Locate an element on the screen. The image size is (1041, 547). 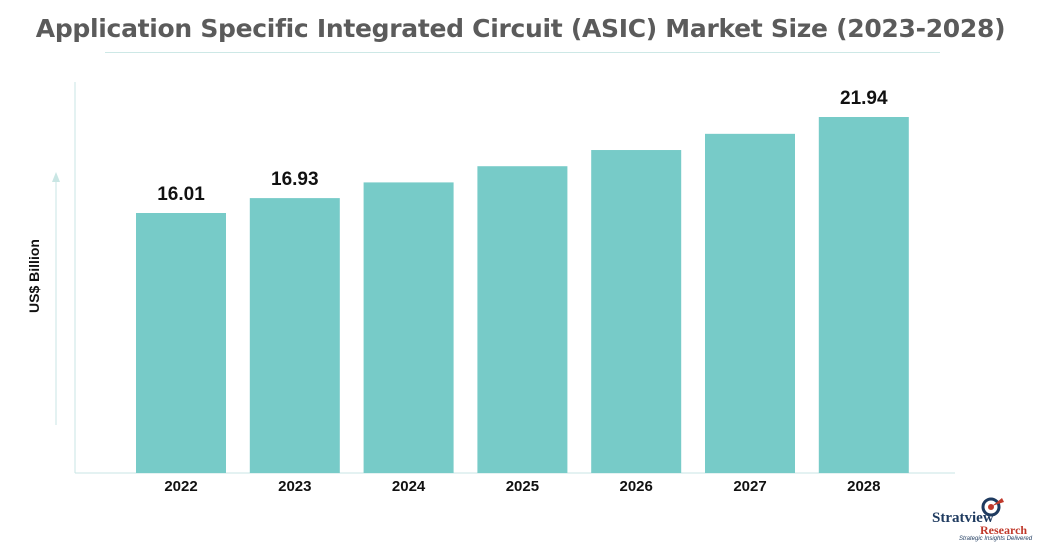
bar-2025 is located at coordinates (522, 319).